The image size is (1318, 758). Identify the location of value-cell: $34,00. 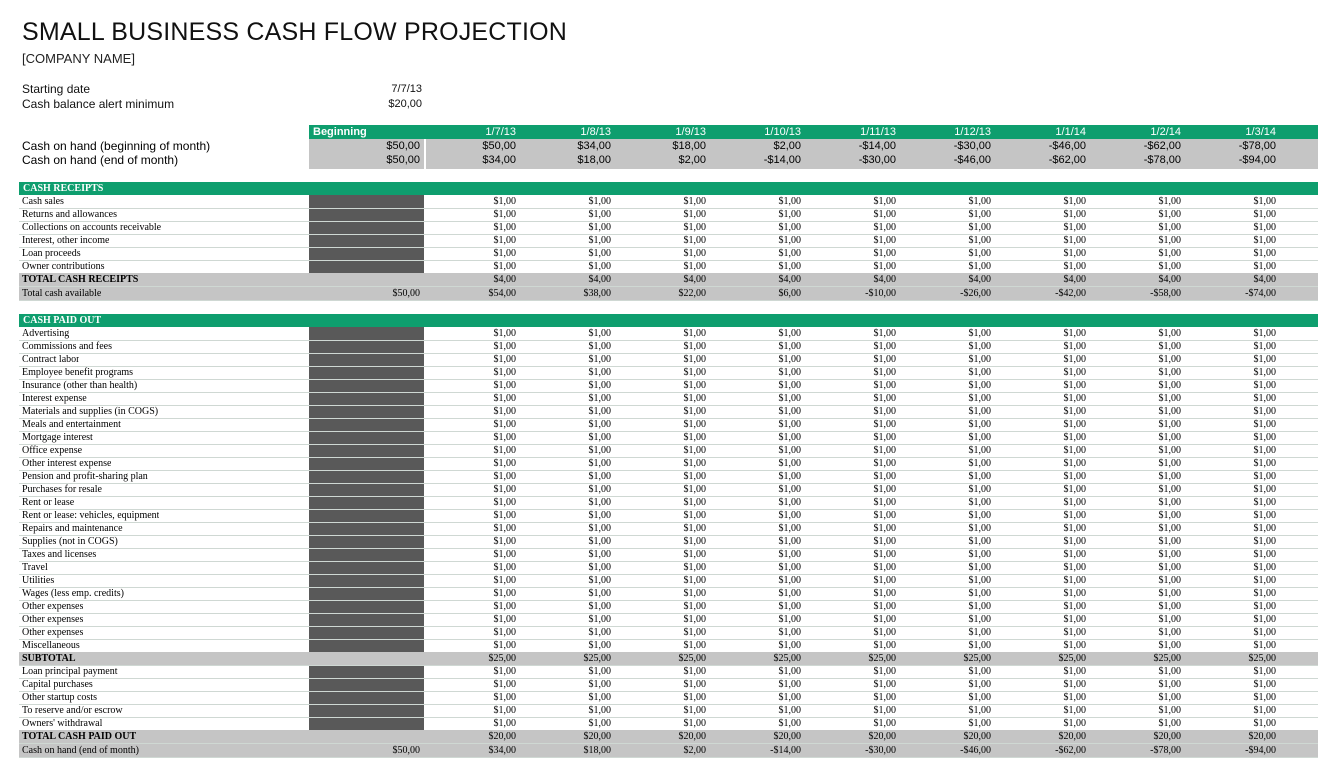
(502, 750).